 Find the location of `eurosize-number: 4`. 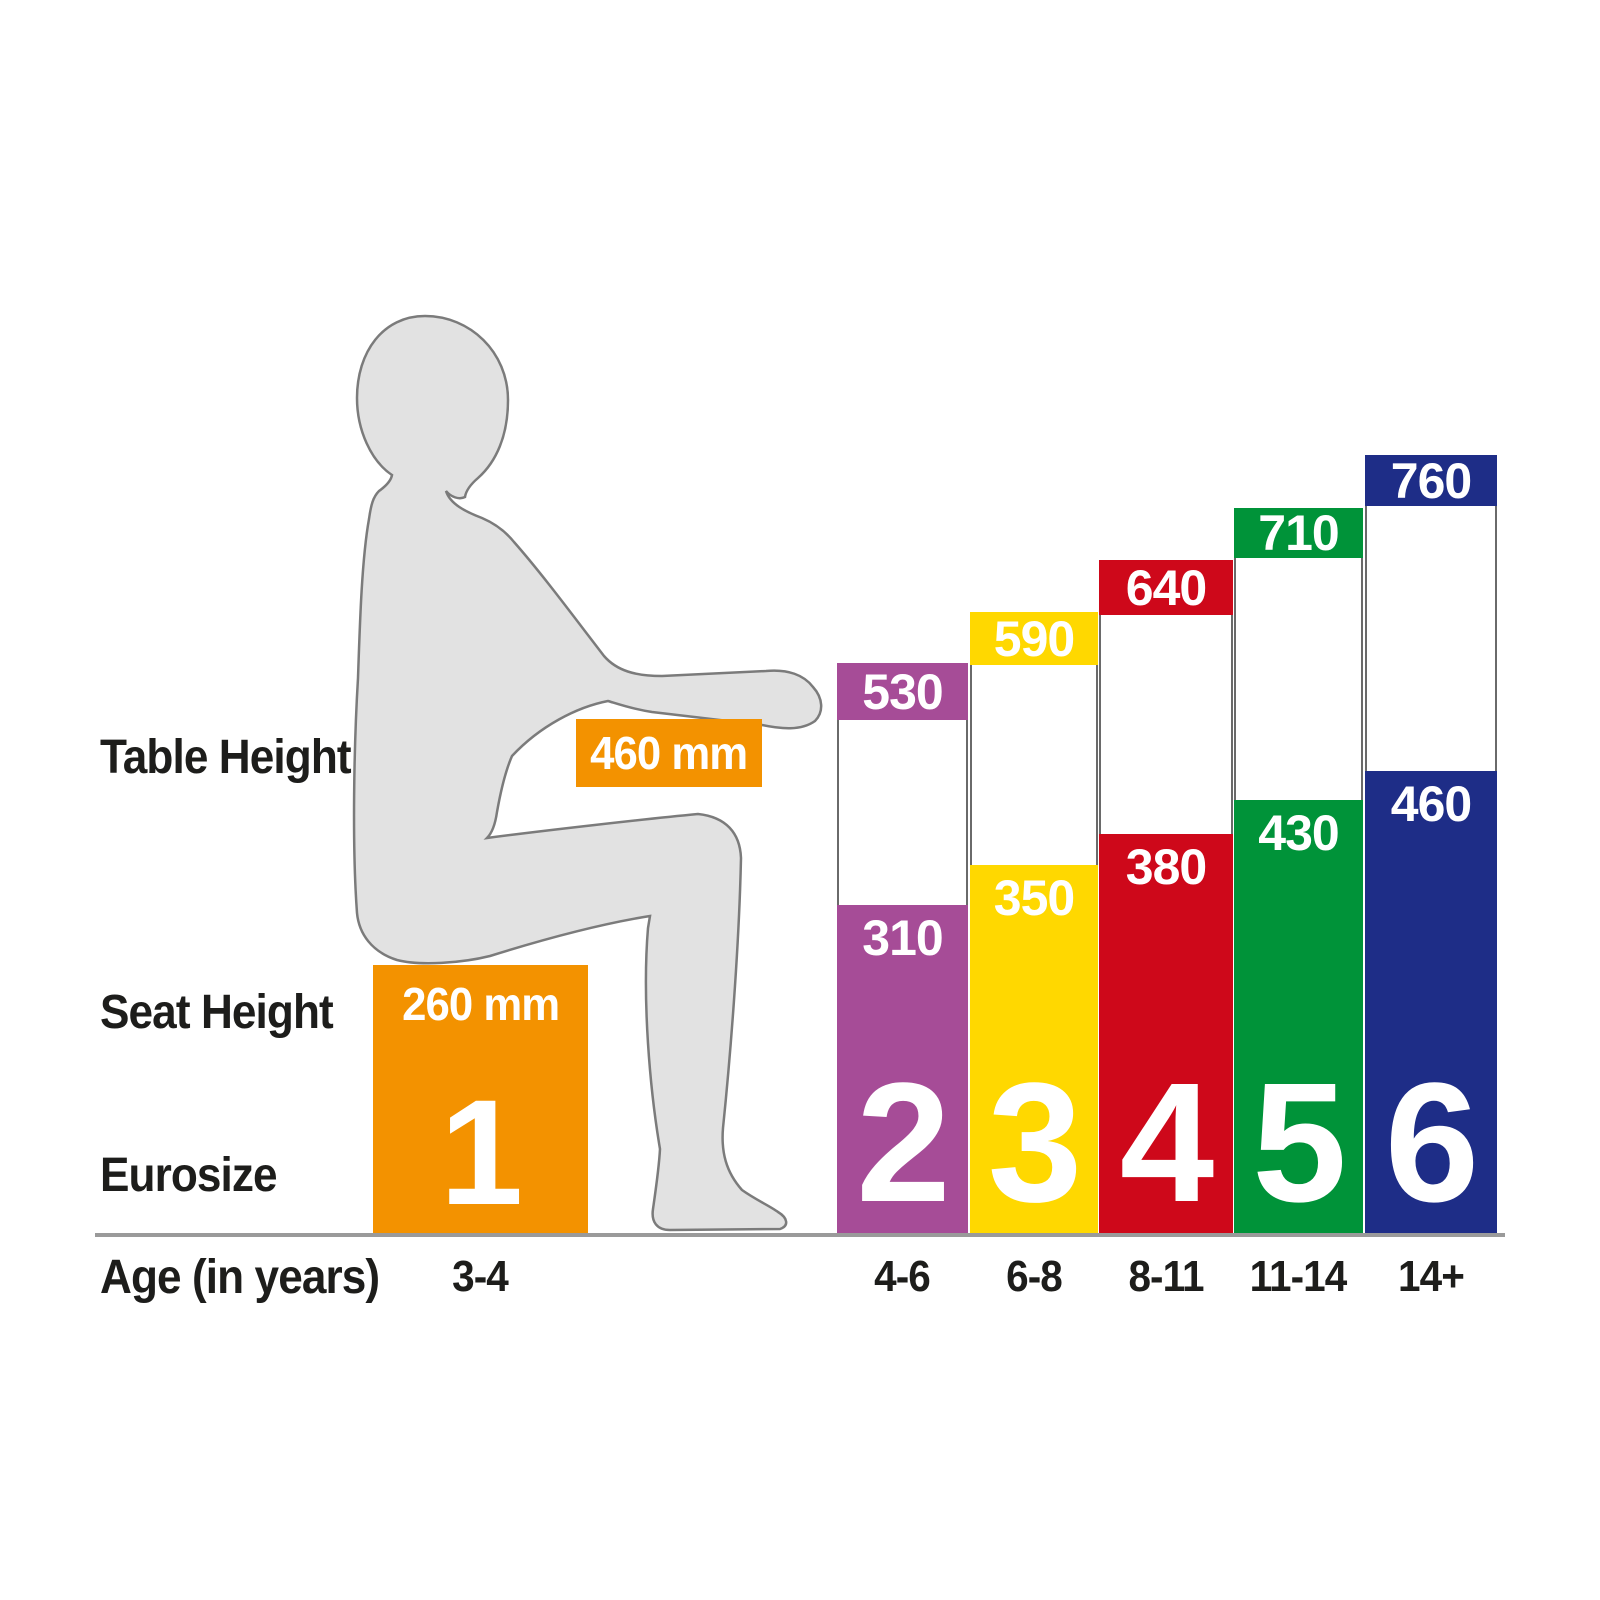

eurosize-number: 4 is located at coordinates (1167, 1142).